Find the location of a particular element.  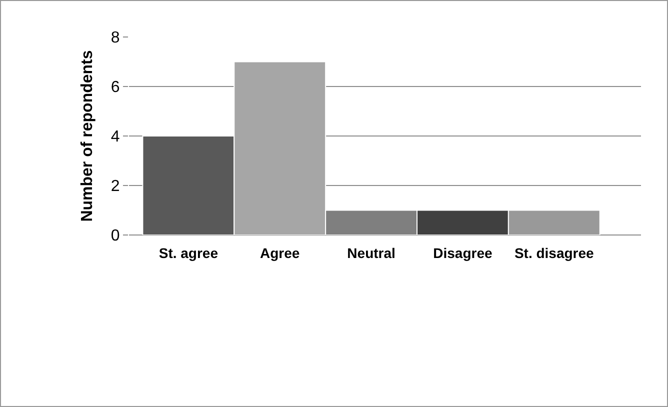

y-axis-title: Number of repondents is located at coordinates (87, 136).